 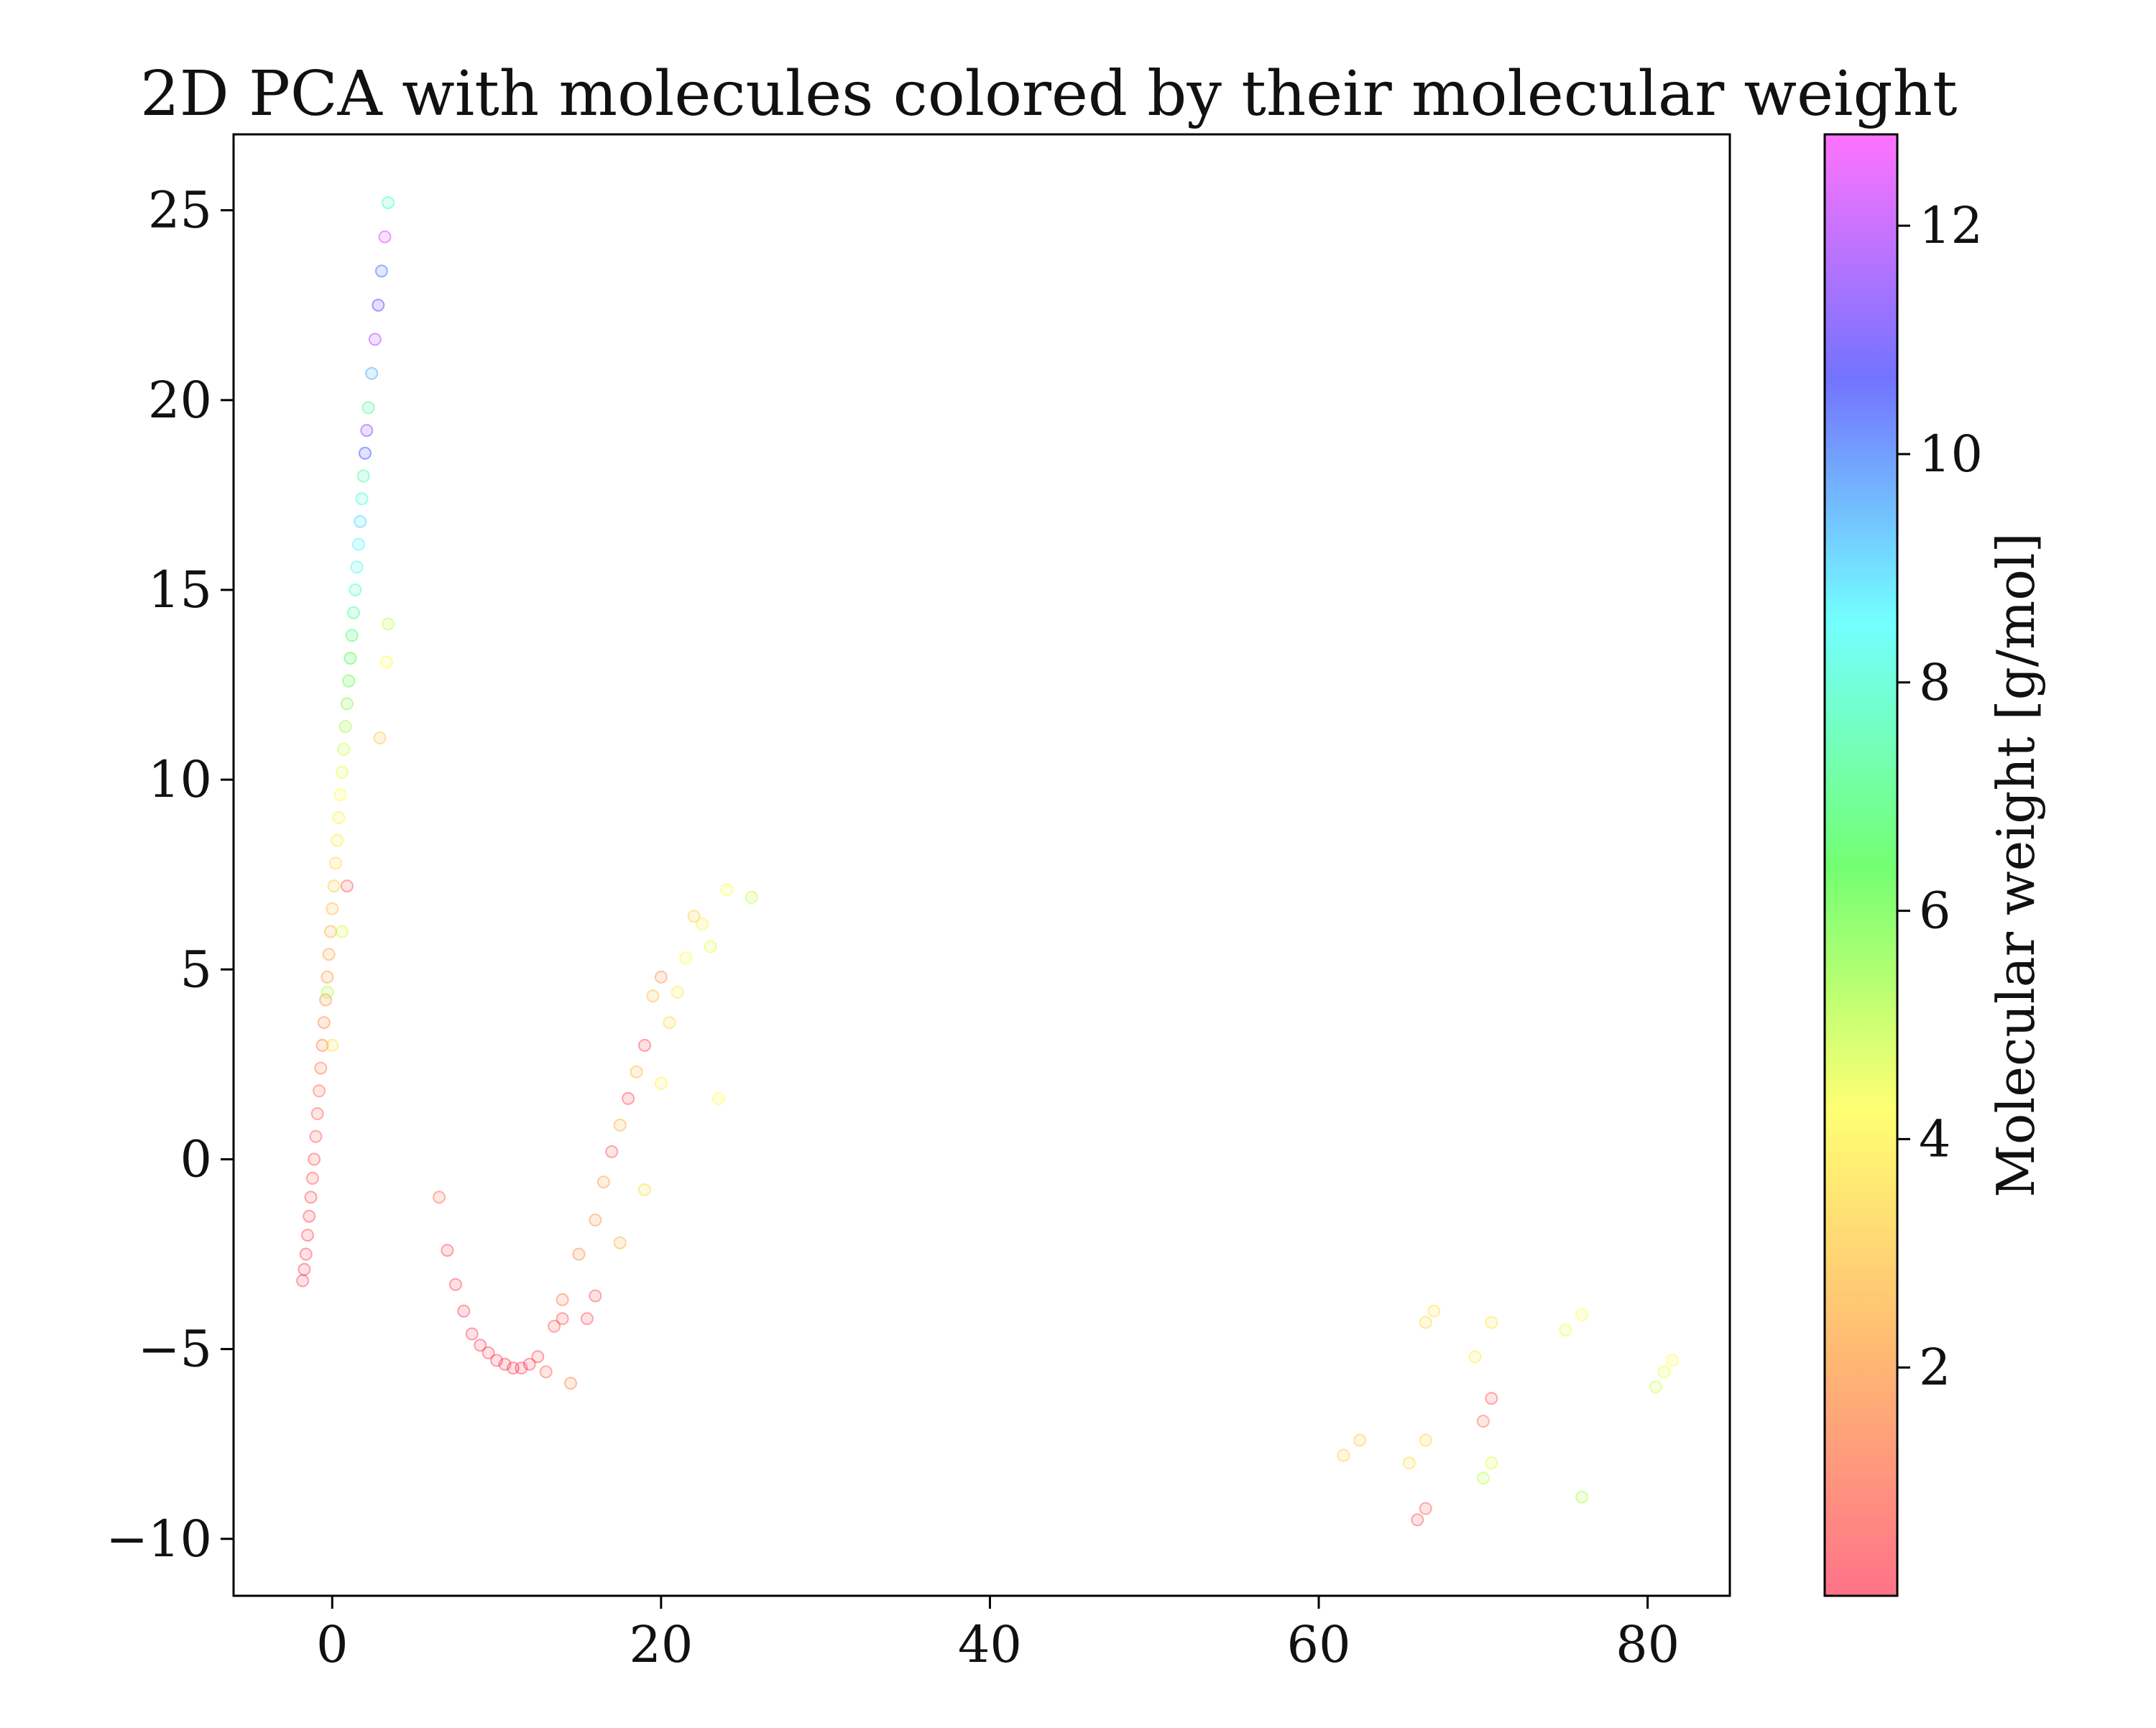 What do you see at coordinates (1861, 865) in the screenshot?
I see `colorbar-gradient` at bounding box center [1861, 865].